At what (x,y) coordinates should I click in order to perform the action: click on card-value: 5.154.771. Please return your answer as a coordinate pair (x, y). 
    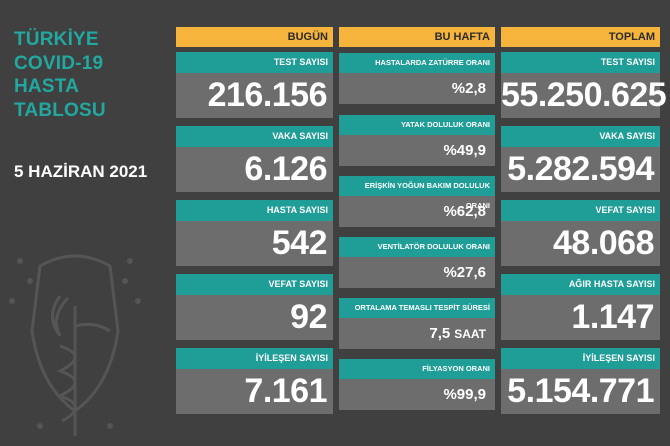
    Looking at the image, I should click on (580, 391).